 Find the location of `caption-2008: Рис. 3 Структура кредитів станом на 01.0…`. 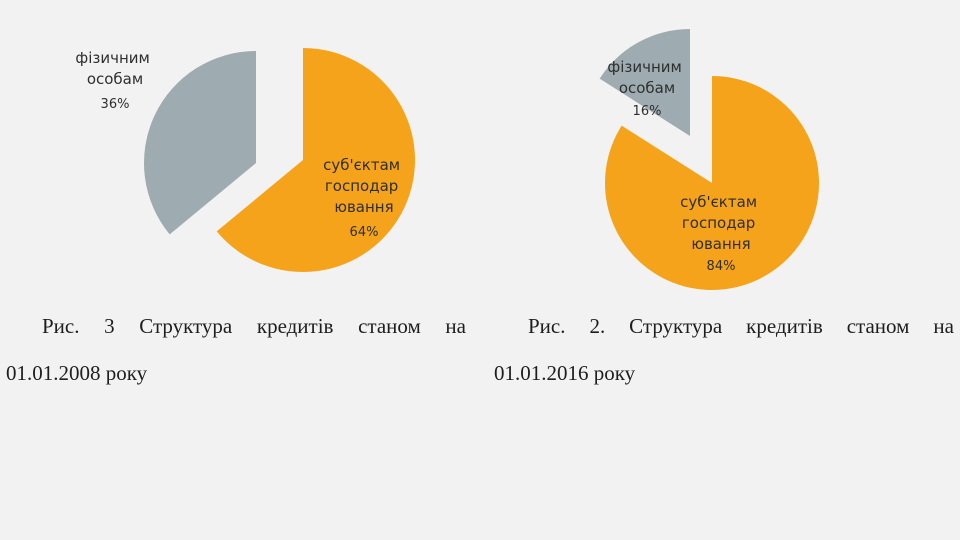

caption-2008: Рис. 3 Структура кредитів станом на 01.0… is located at coordinates (236, 350).